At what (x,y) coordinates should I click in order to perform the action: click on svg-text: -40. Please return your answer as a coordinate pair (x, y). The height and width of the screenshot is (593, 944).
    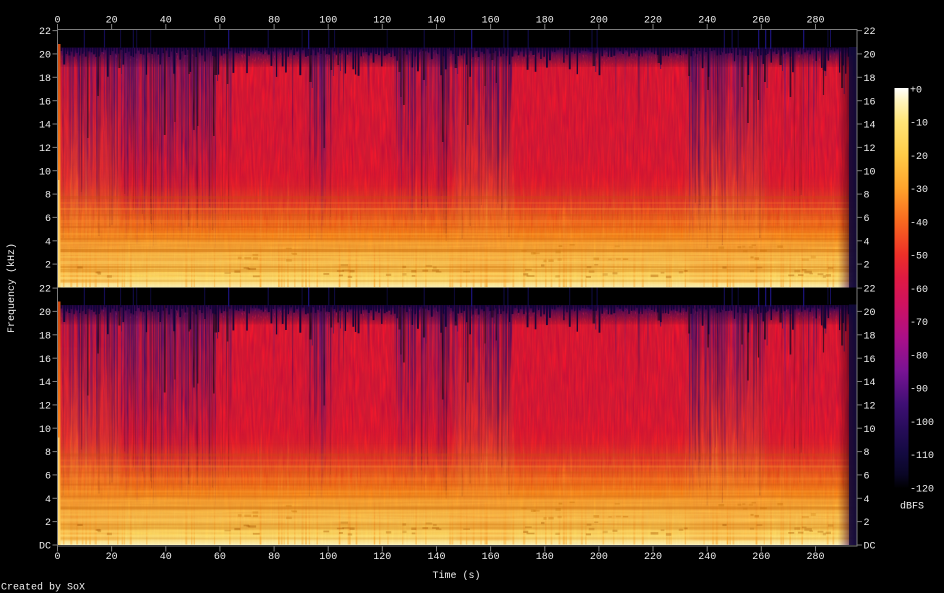
    Looking at the image, I should click on (919, 223).